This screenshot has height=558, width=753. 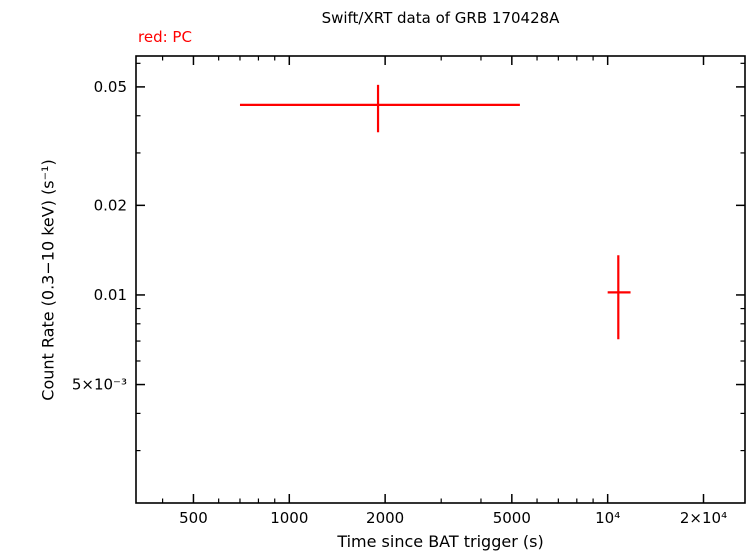 I want to click on tick-label: 5×10⁻³, so click(x=99, y=385).